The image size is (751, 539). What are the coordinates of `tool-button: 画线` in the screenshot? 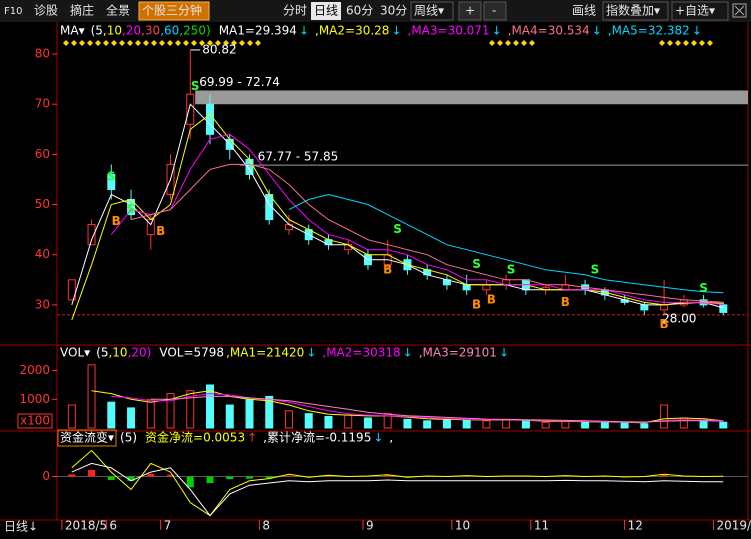 It's located at (584, 11).